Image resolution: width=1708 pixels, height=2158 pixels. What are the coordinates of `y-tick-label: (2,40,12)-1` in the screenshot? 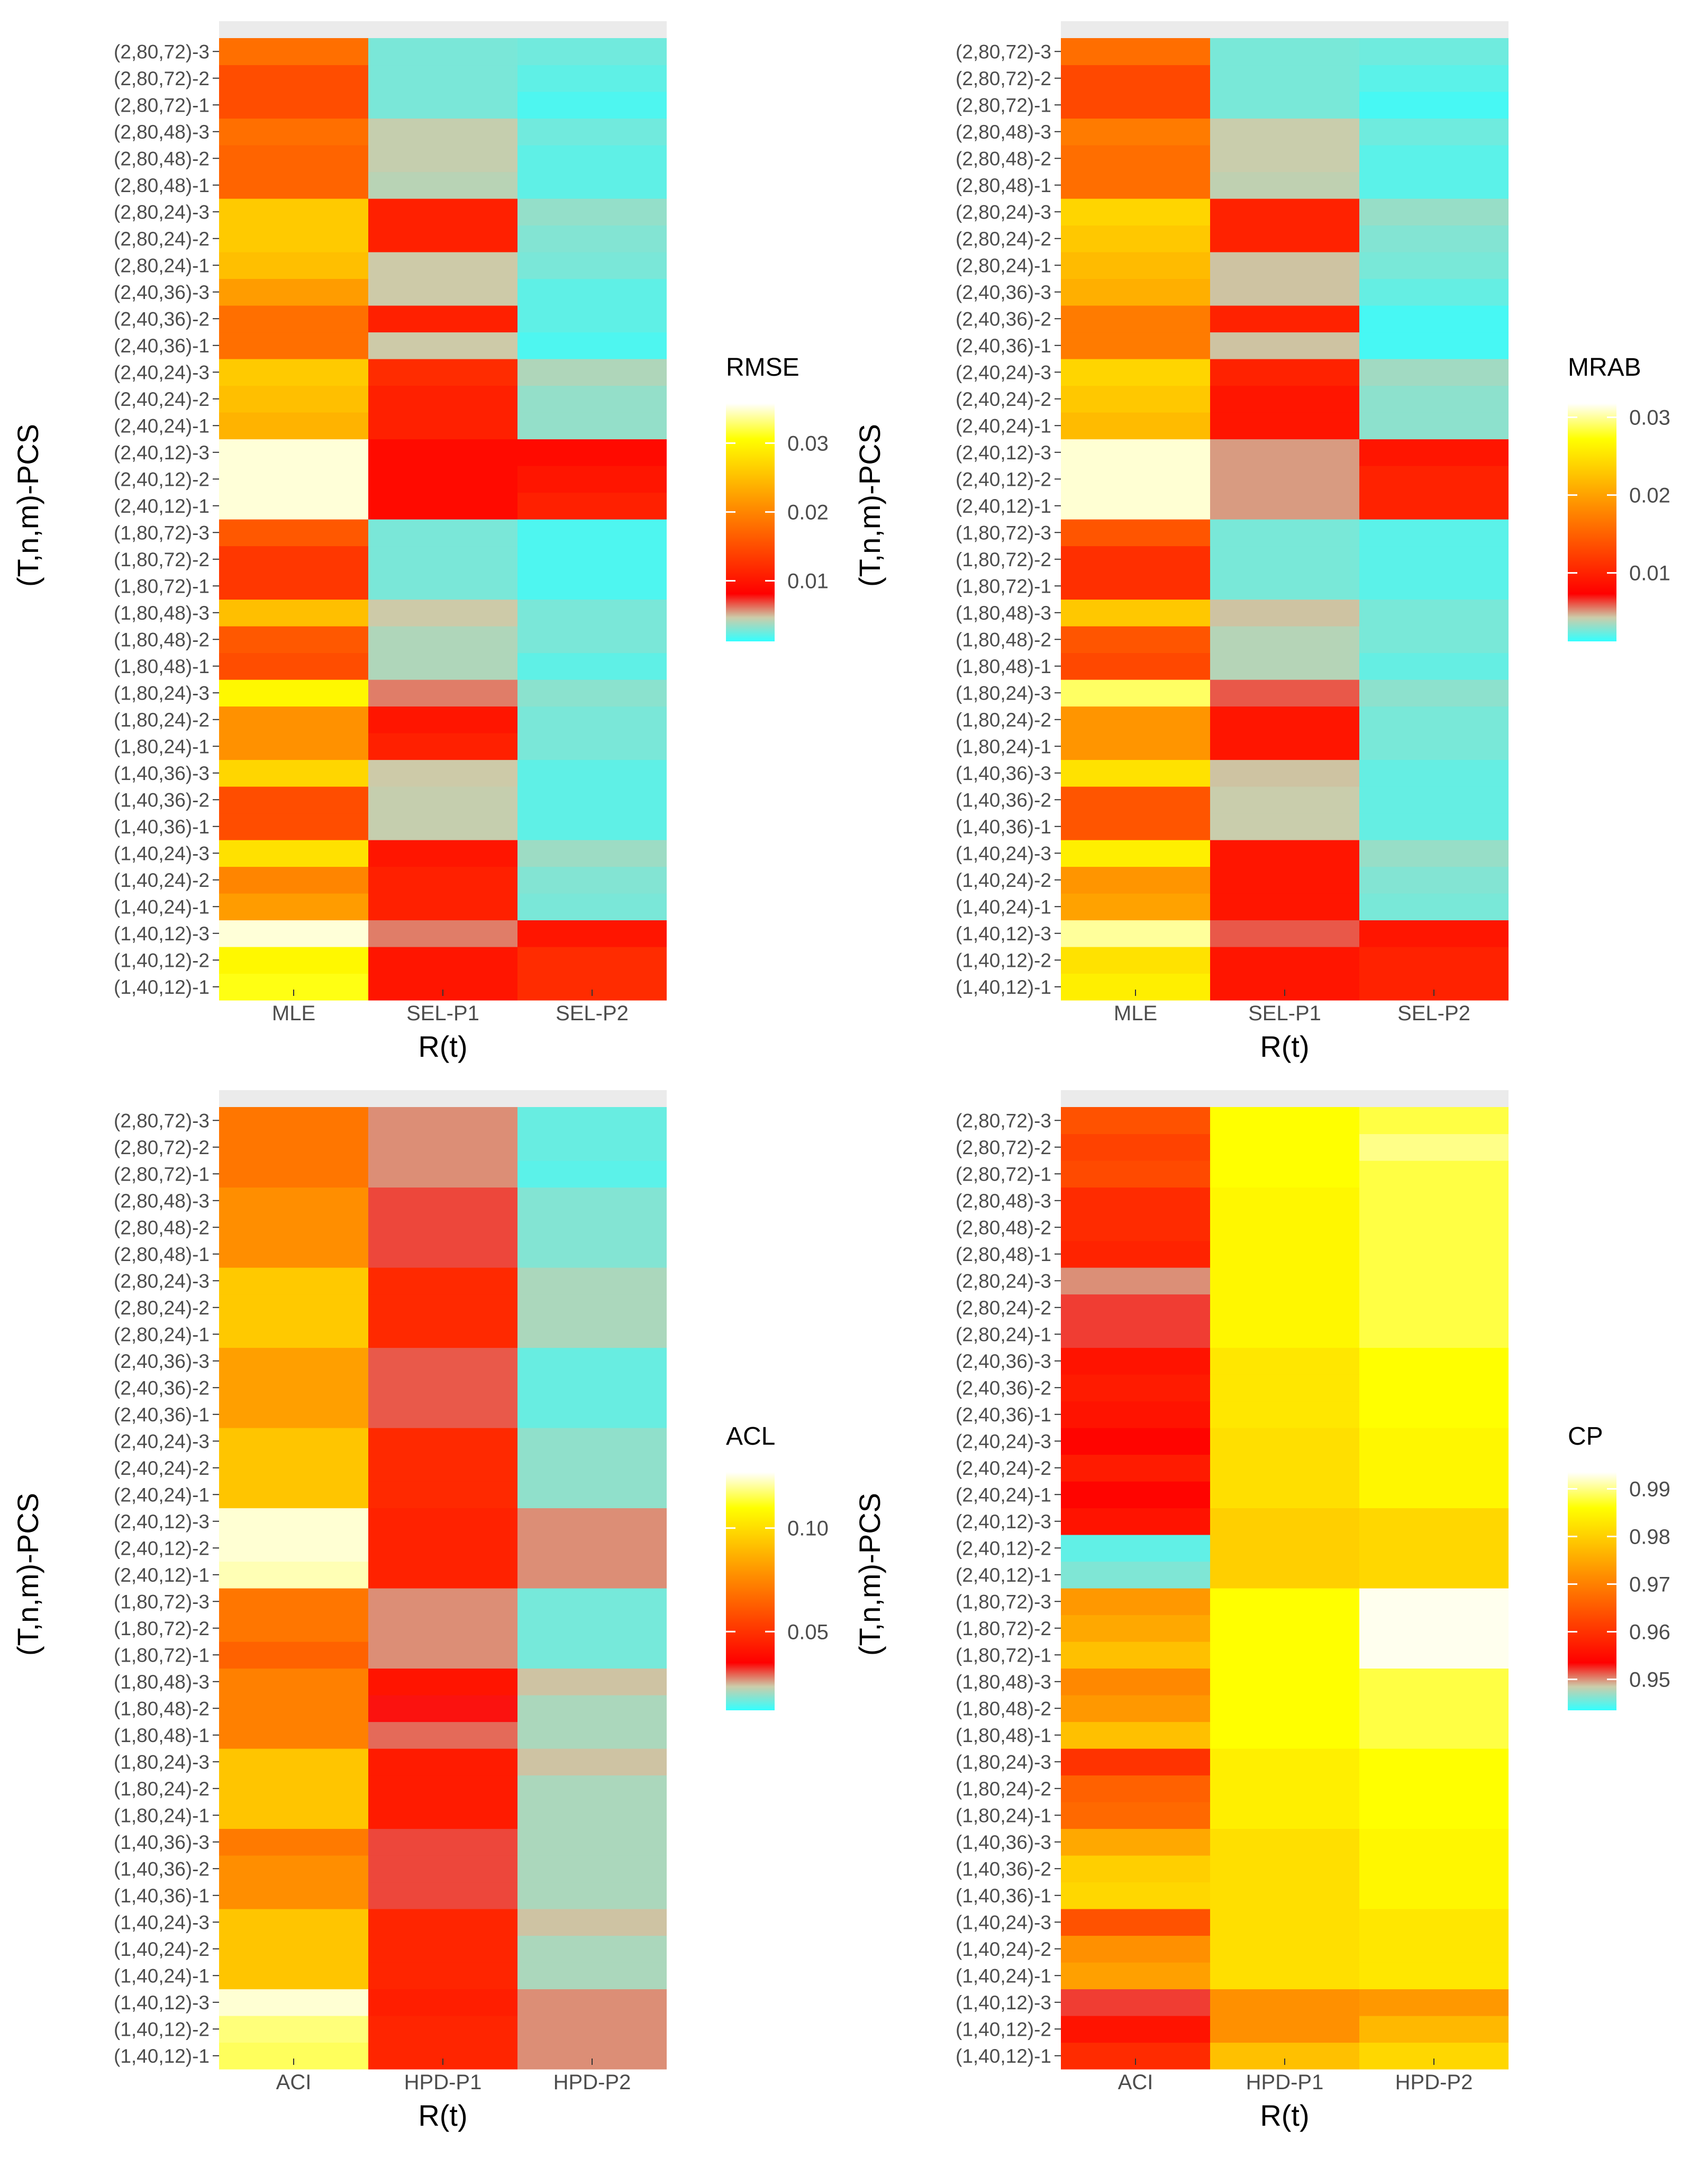 It's located at (162, 1575).